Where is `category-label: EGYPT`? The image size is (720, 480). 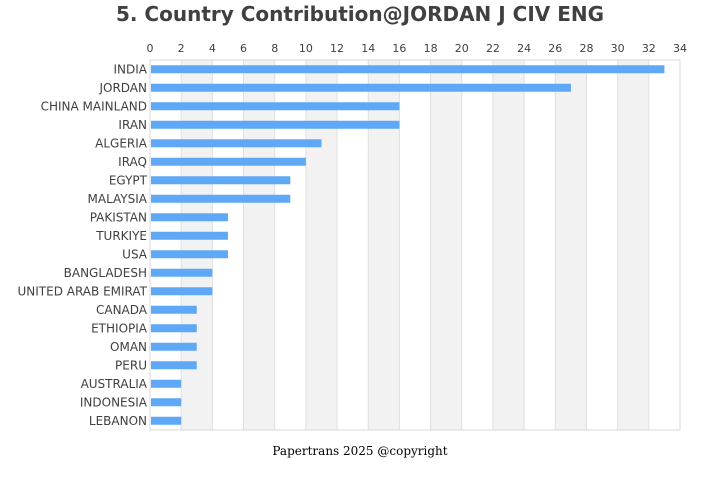
category-label: EGYPT is located at coordinates (128, 180).